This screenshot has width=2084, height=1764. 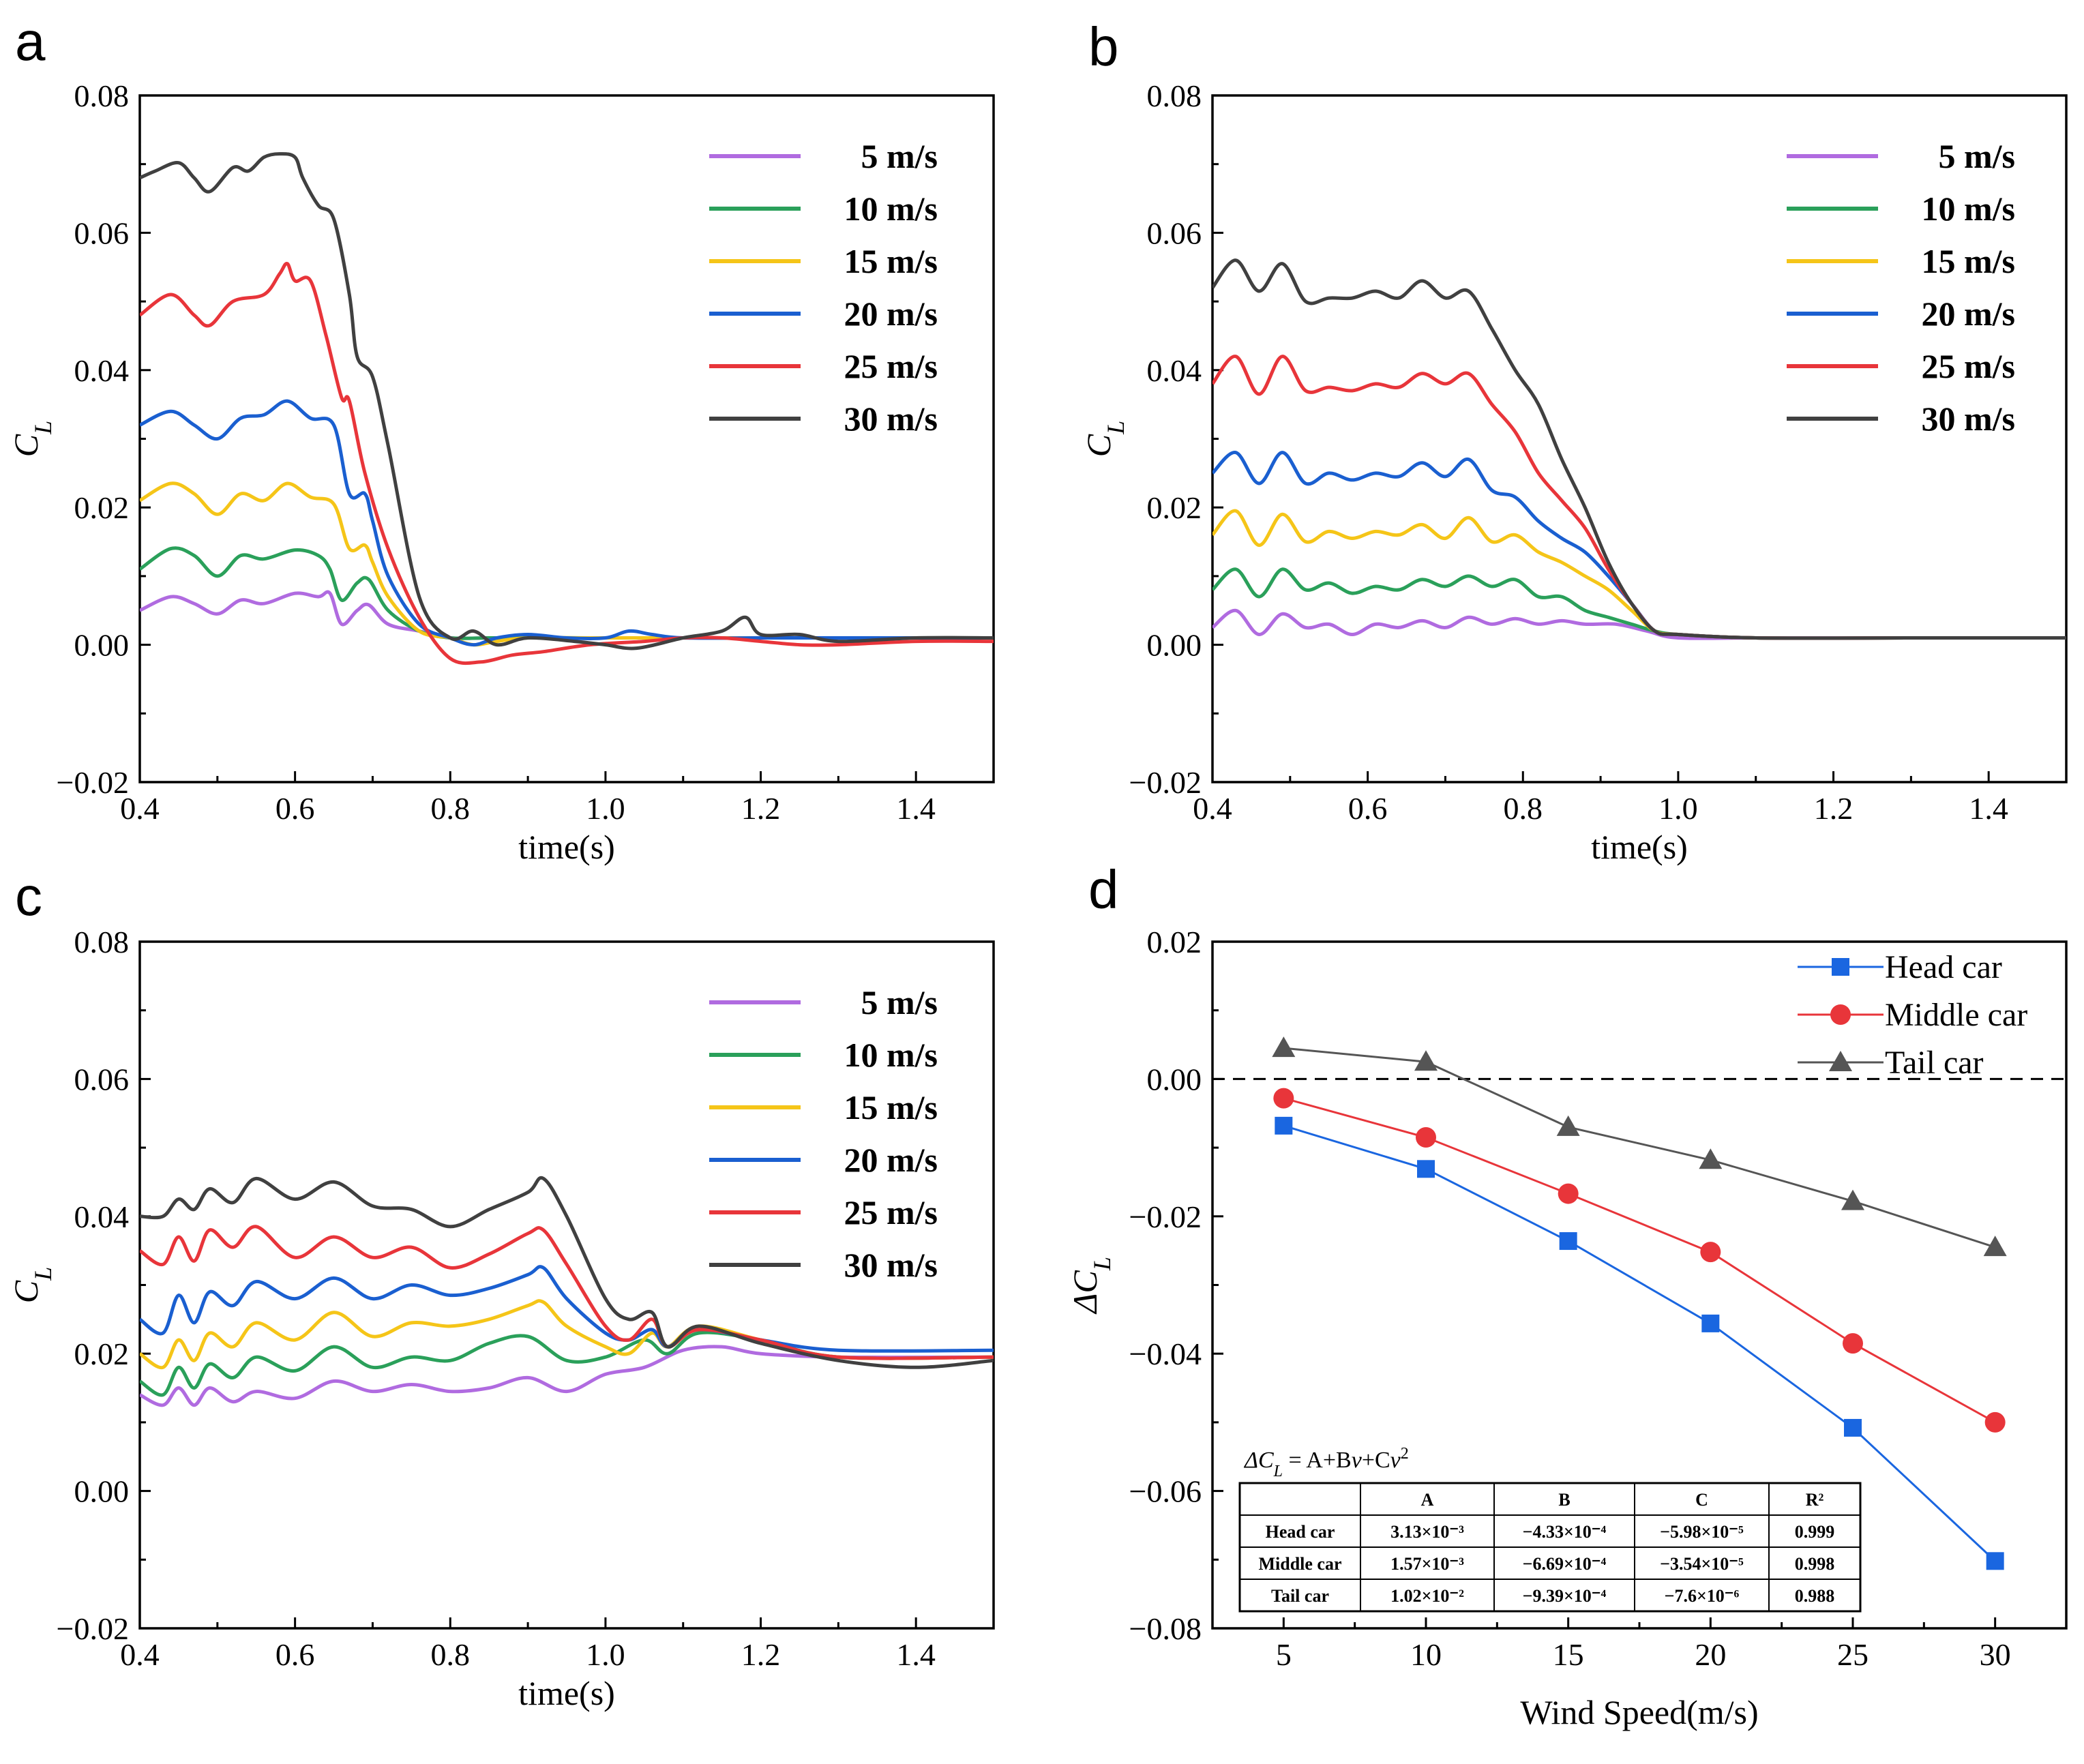 What do you see at coordinates (1815, 1564) in the screenshot?
I see `fit-table-cell: 0.998` at bounding box center [1815, 1564].